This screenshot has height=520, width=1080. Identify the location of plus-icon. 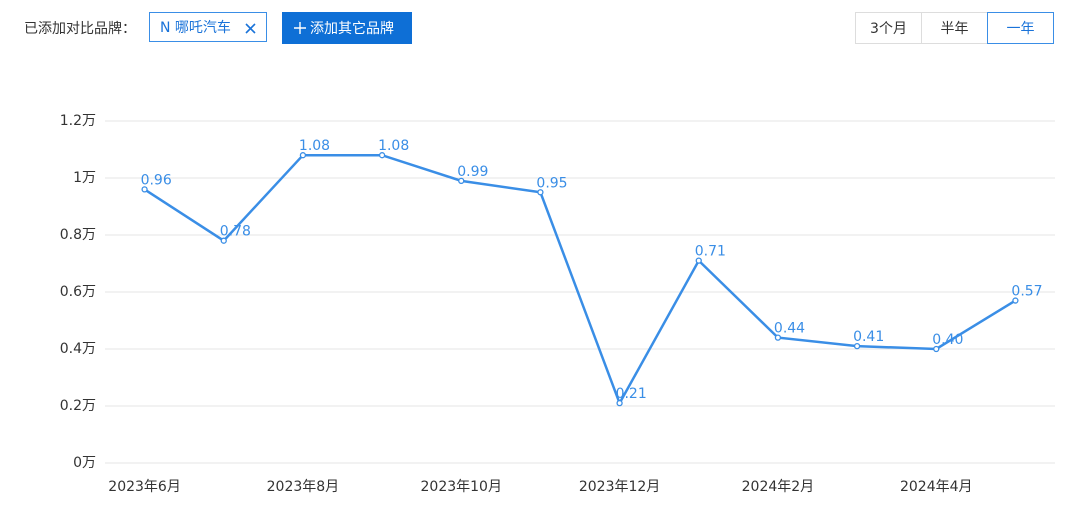
(300, 28).